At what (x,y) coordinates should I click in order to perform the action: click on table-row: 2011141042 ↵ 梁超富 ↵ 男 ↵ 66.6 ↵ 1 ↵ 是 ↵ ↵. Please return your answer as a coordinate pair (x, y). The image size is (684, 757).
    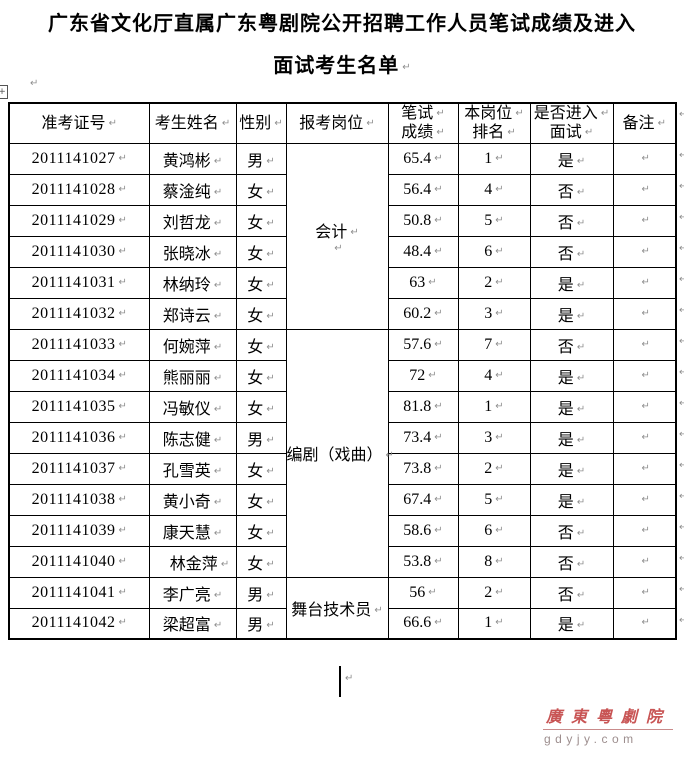
    Looking at the image, I should click on (342, 623).